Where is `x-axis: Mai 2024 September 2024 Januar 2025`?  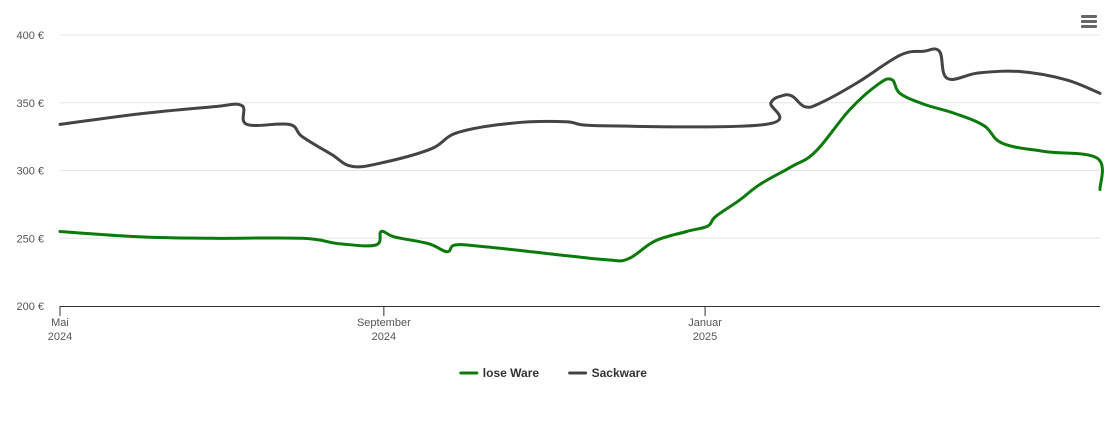
x-axis: Mai 2024 September 2024 Januar 2025 is located at coordinates (574, 324).